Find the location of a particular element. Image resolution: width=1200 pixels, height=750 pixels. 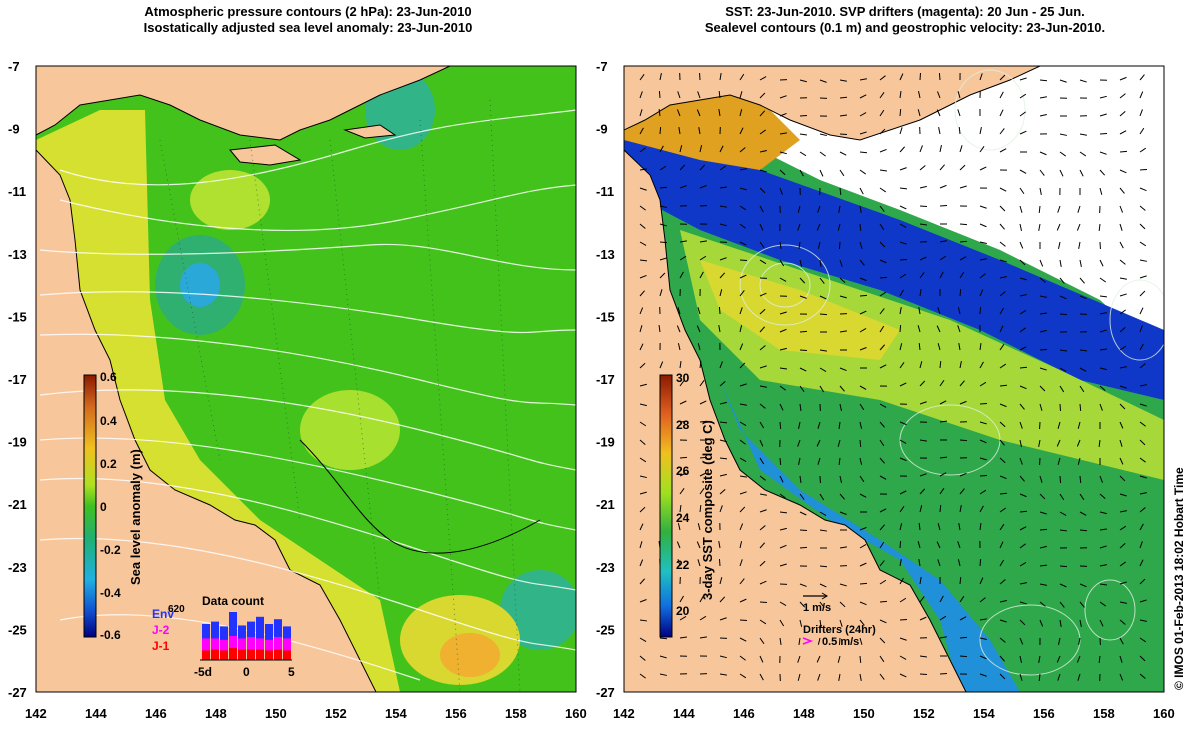

latitude-tick-label: -21 is located at coordinates (605, 504).